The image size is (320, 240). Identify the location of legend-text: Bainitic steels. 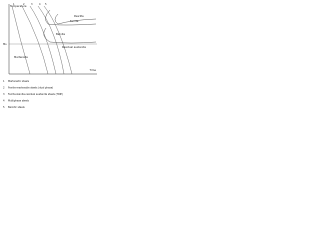
(16, 107).